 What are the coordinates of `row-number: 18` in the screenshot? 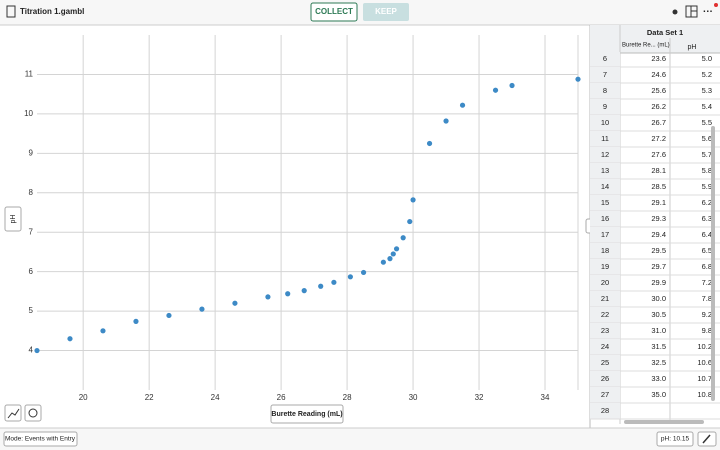 It's located at (605, 250).